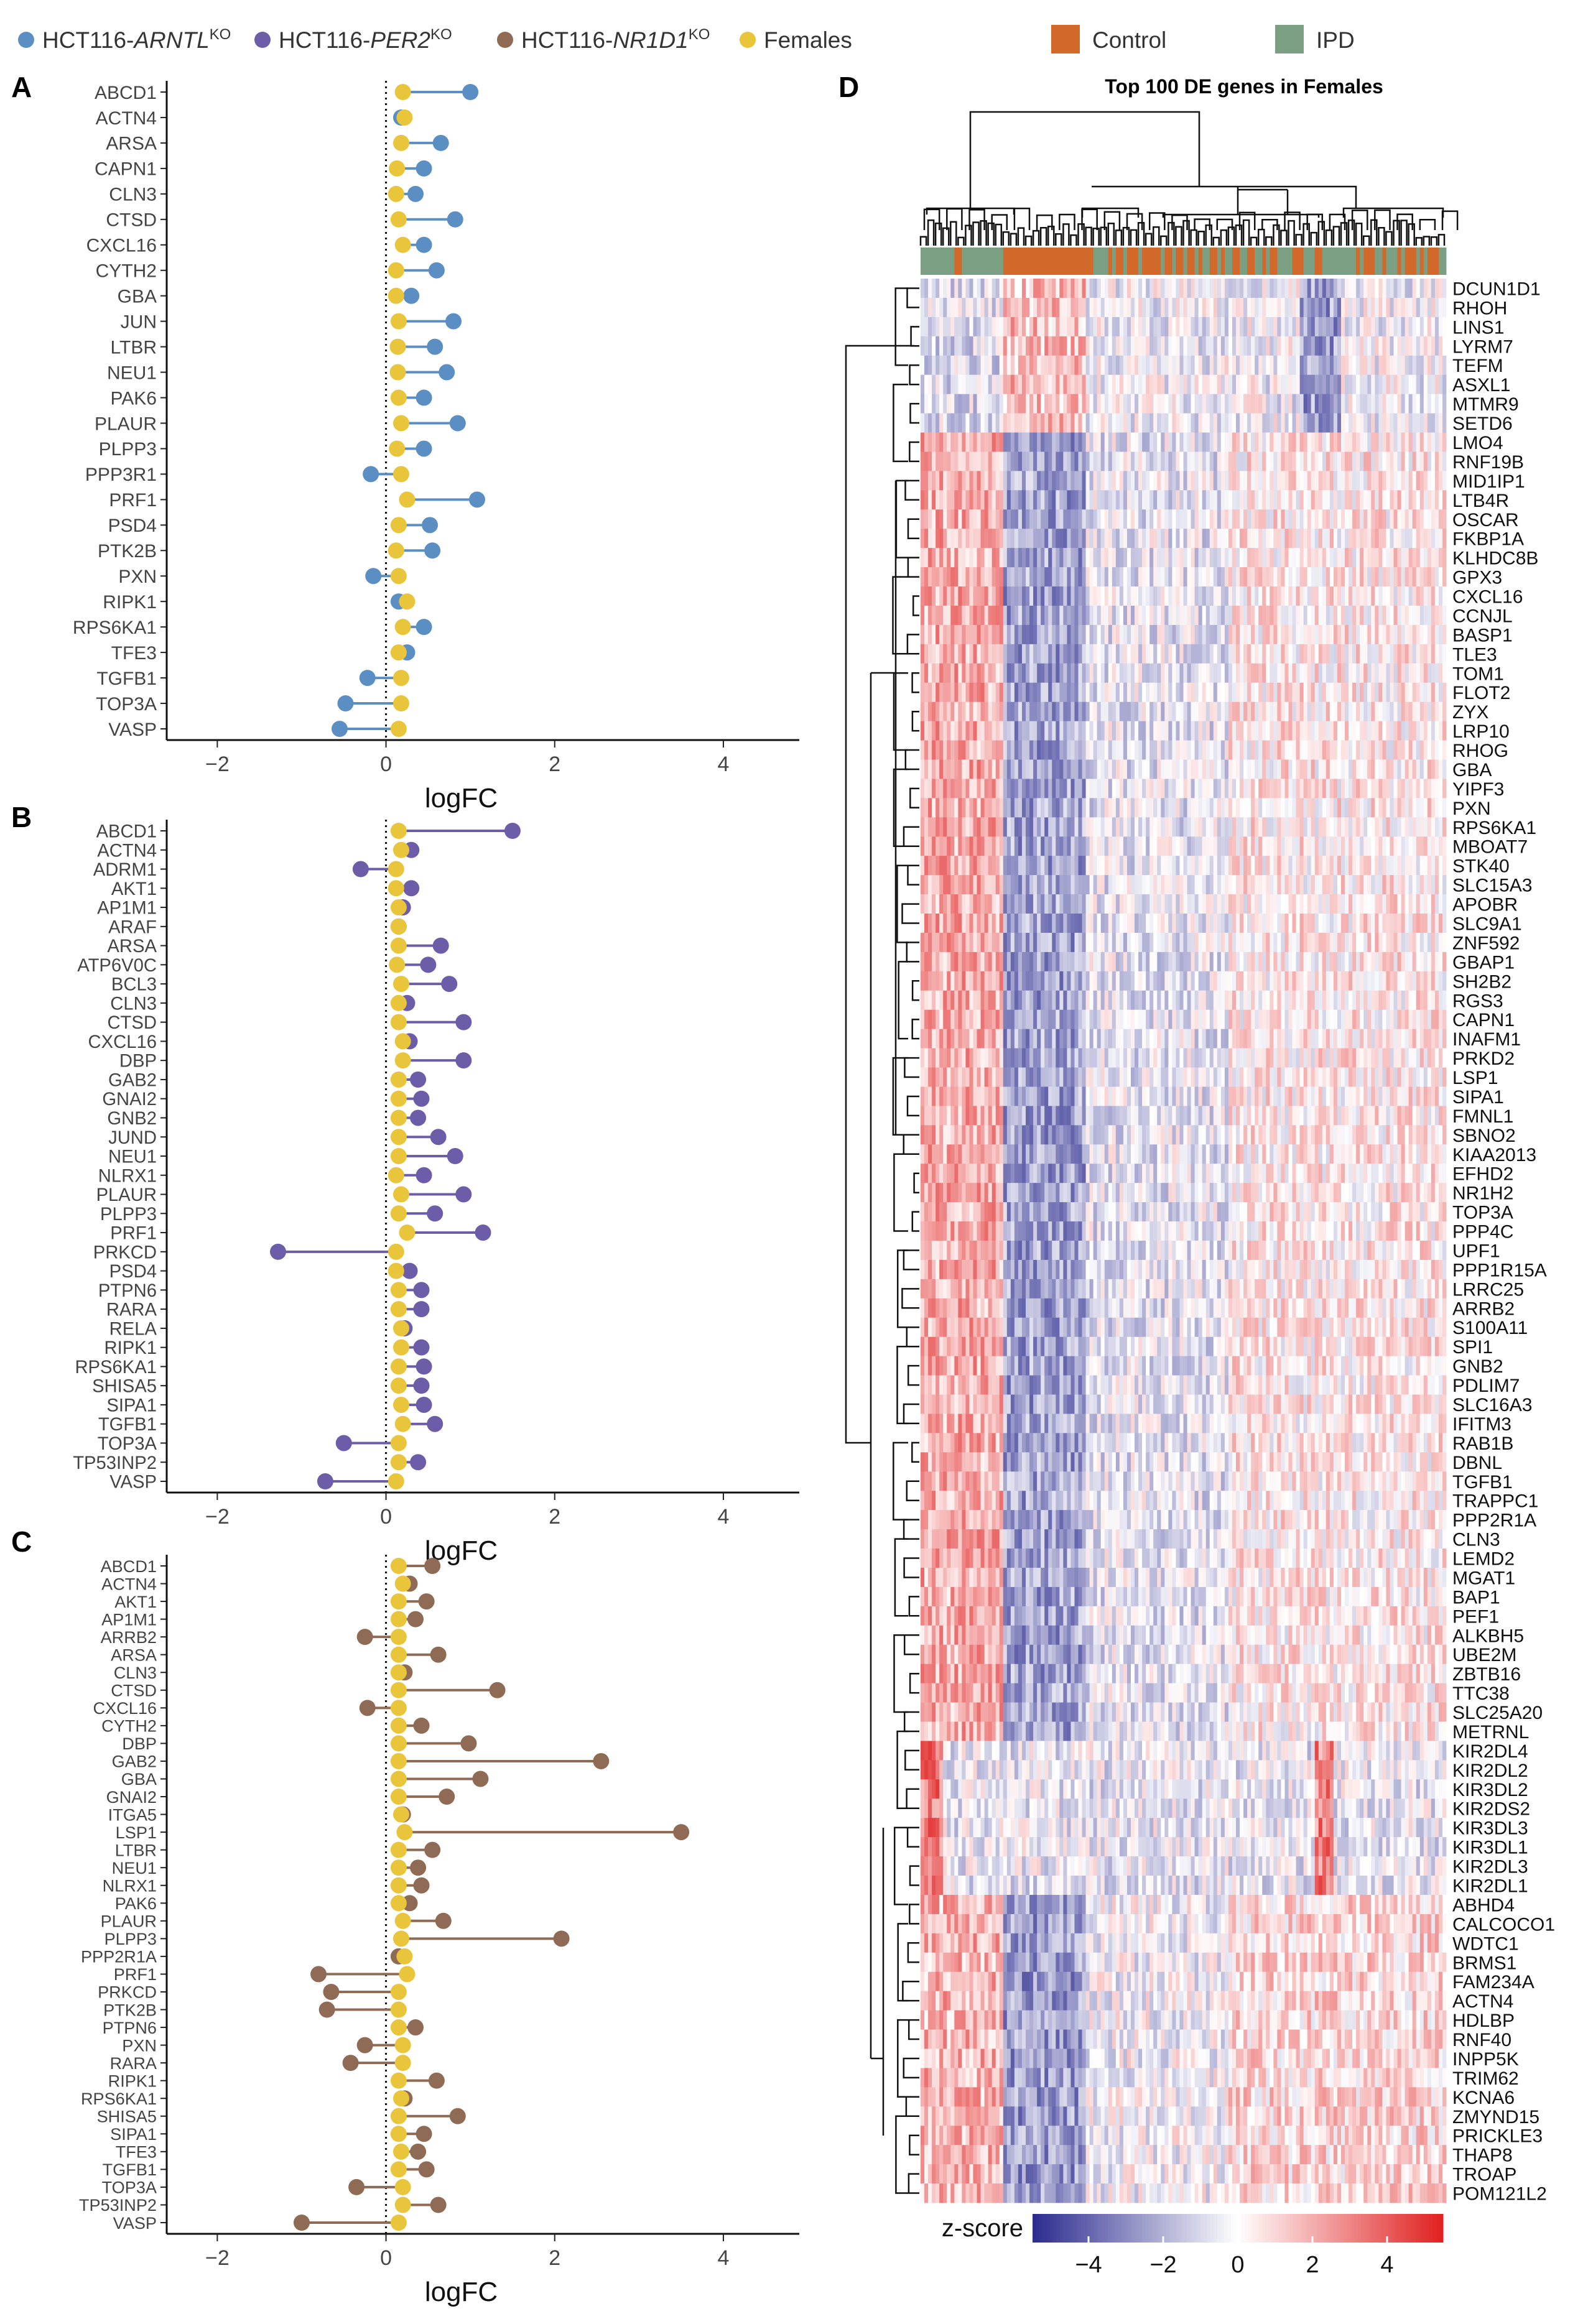 This screenshot has height=2324, width=1588. Describe the element at coordinates (127, 909) in the screenshot. I see `category-label: AP1M1` at that location.